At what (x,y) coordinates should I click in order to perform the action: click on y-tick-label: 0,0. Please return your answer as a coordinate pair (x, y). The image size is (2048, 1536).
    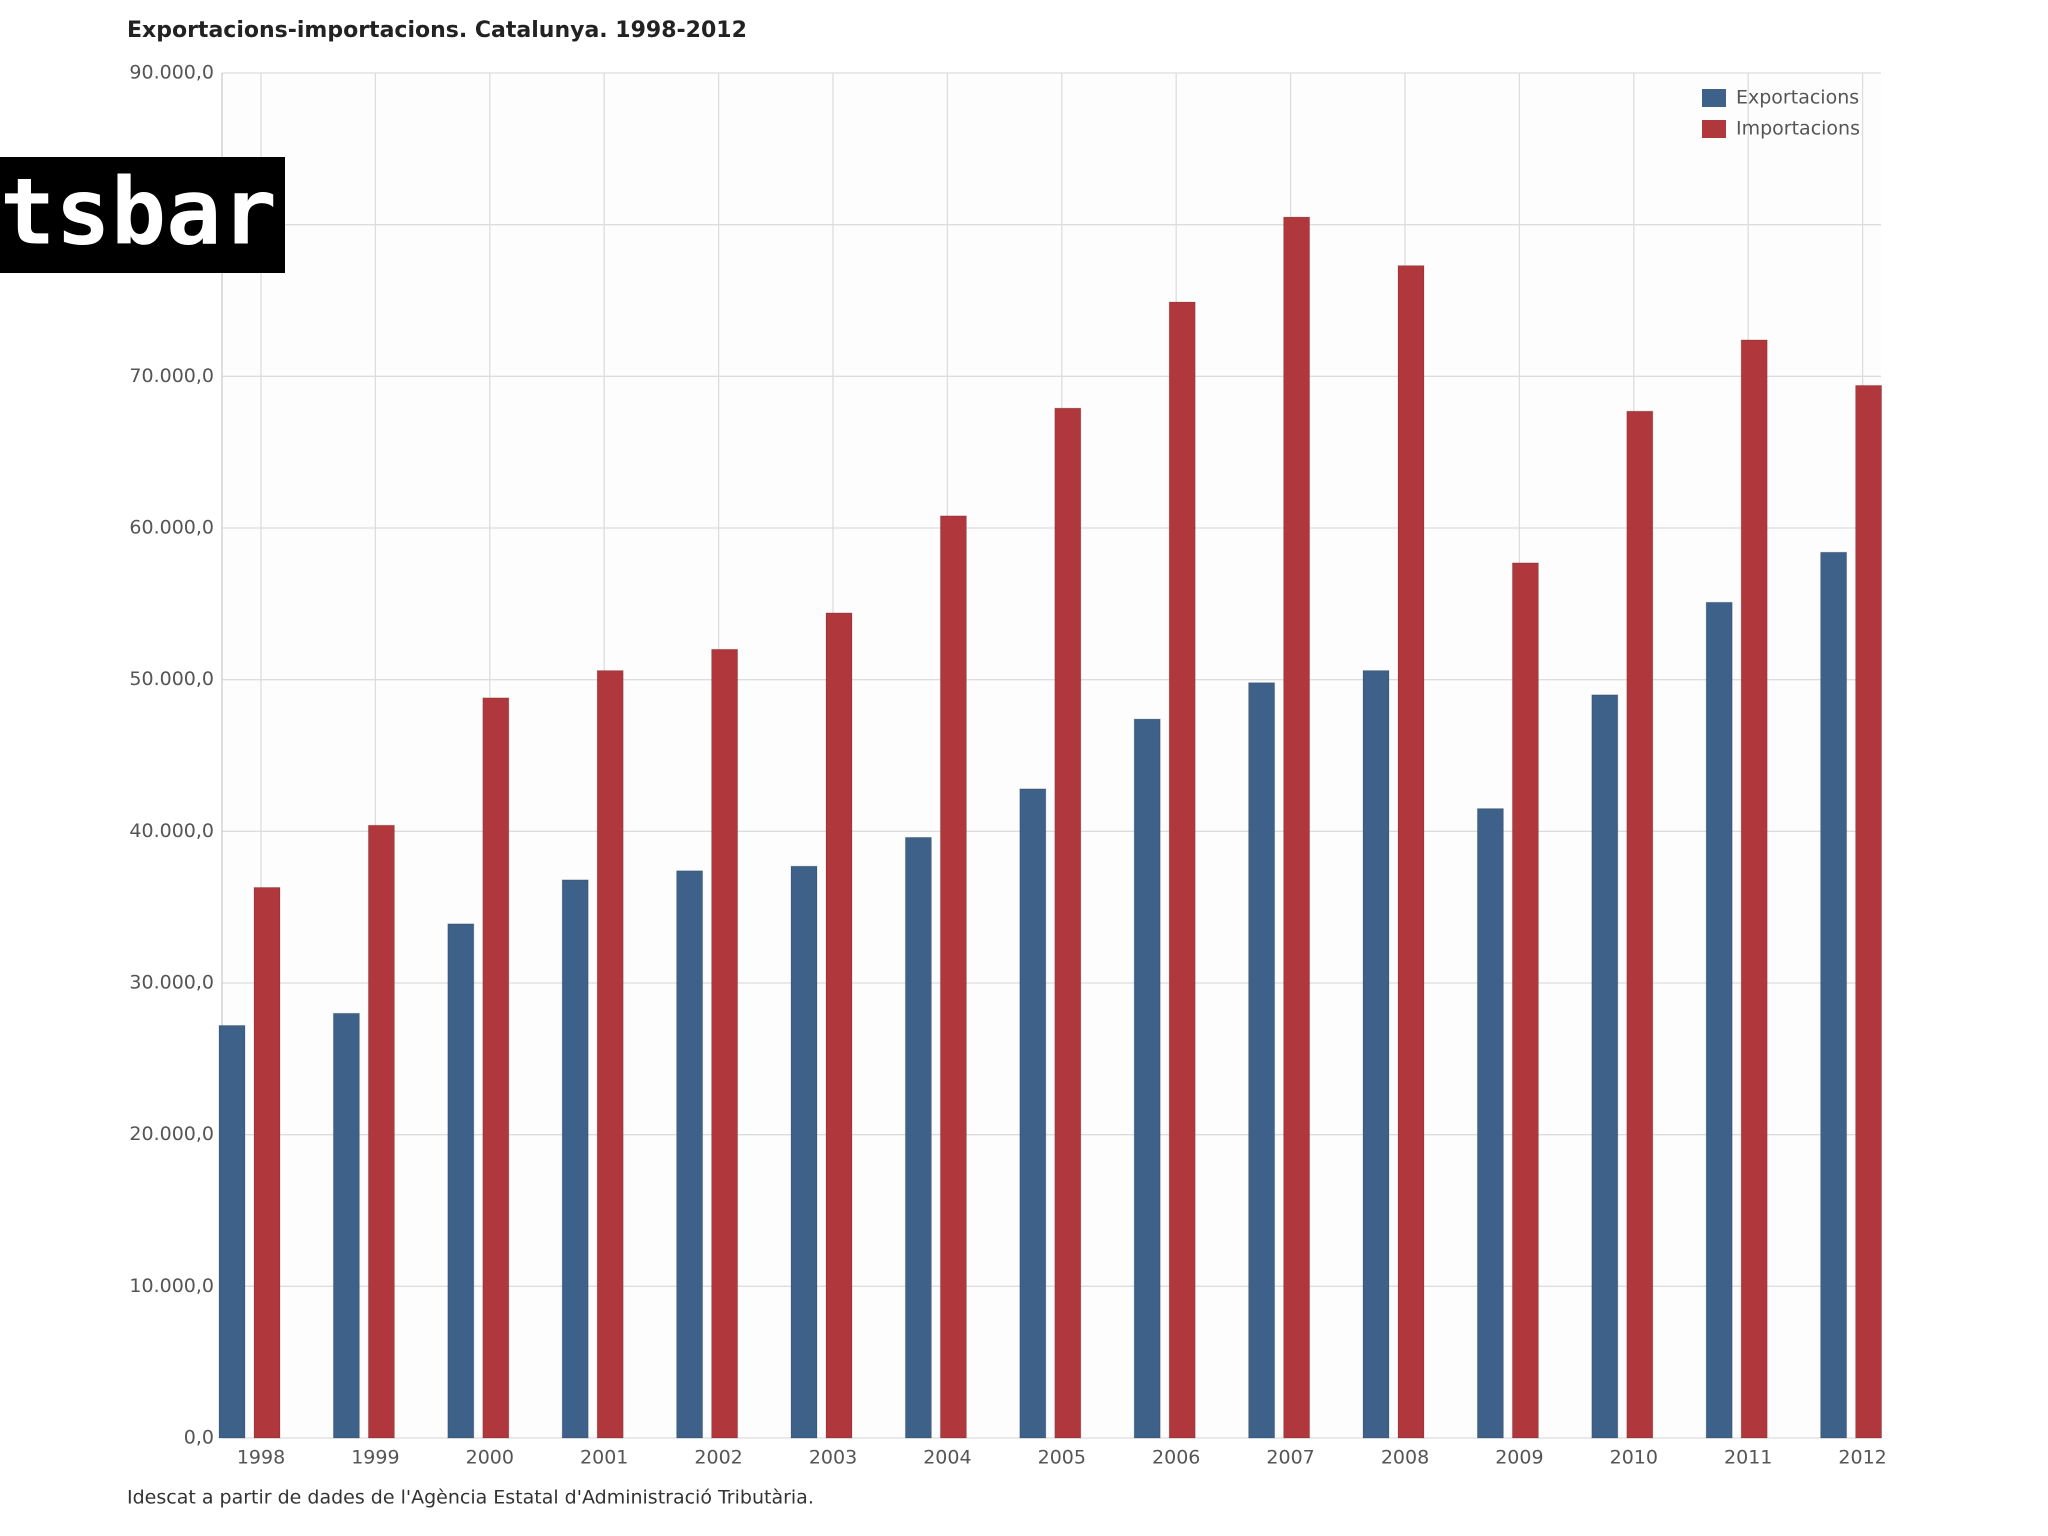
    Looking at the image, I should click on (199, 1438).